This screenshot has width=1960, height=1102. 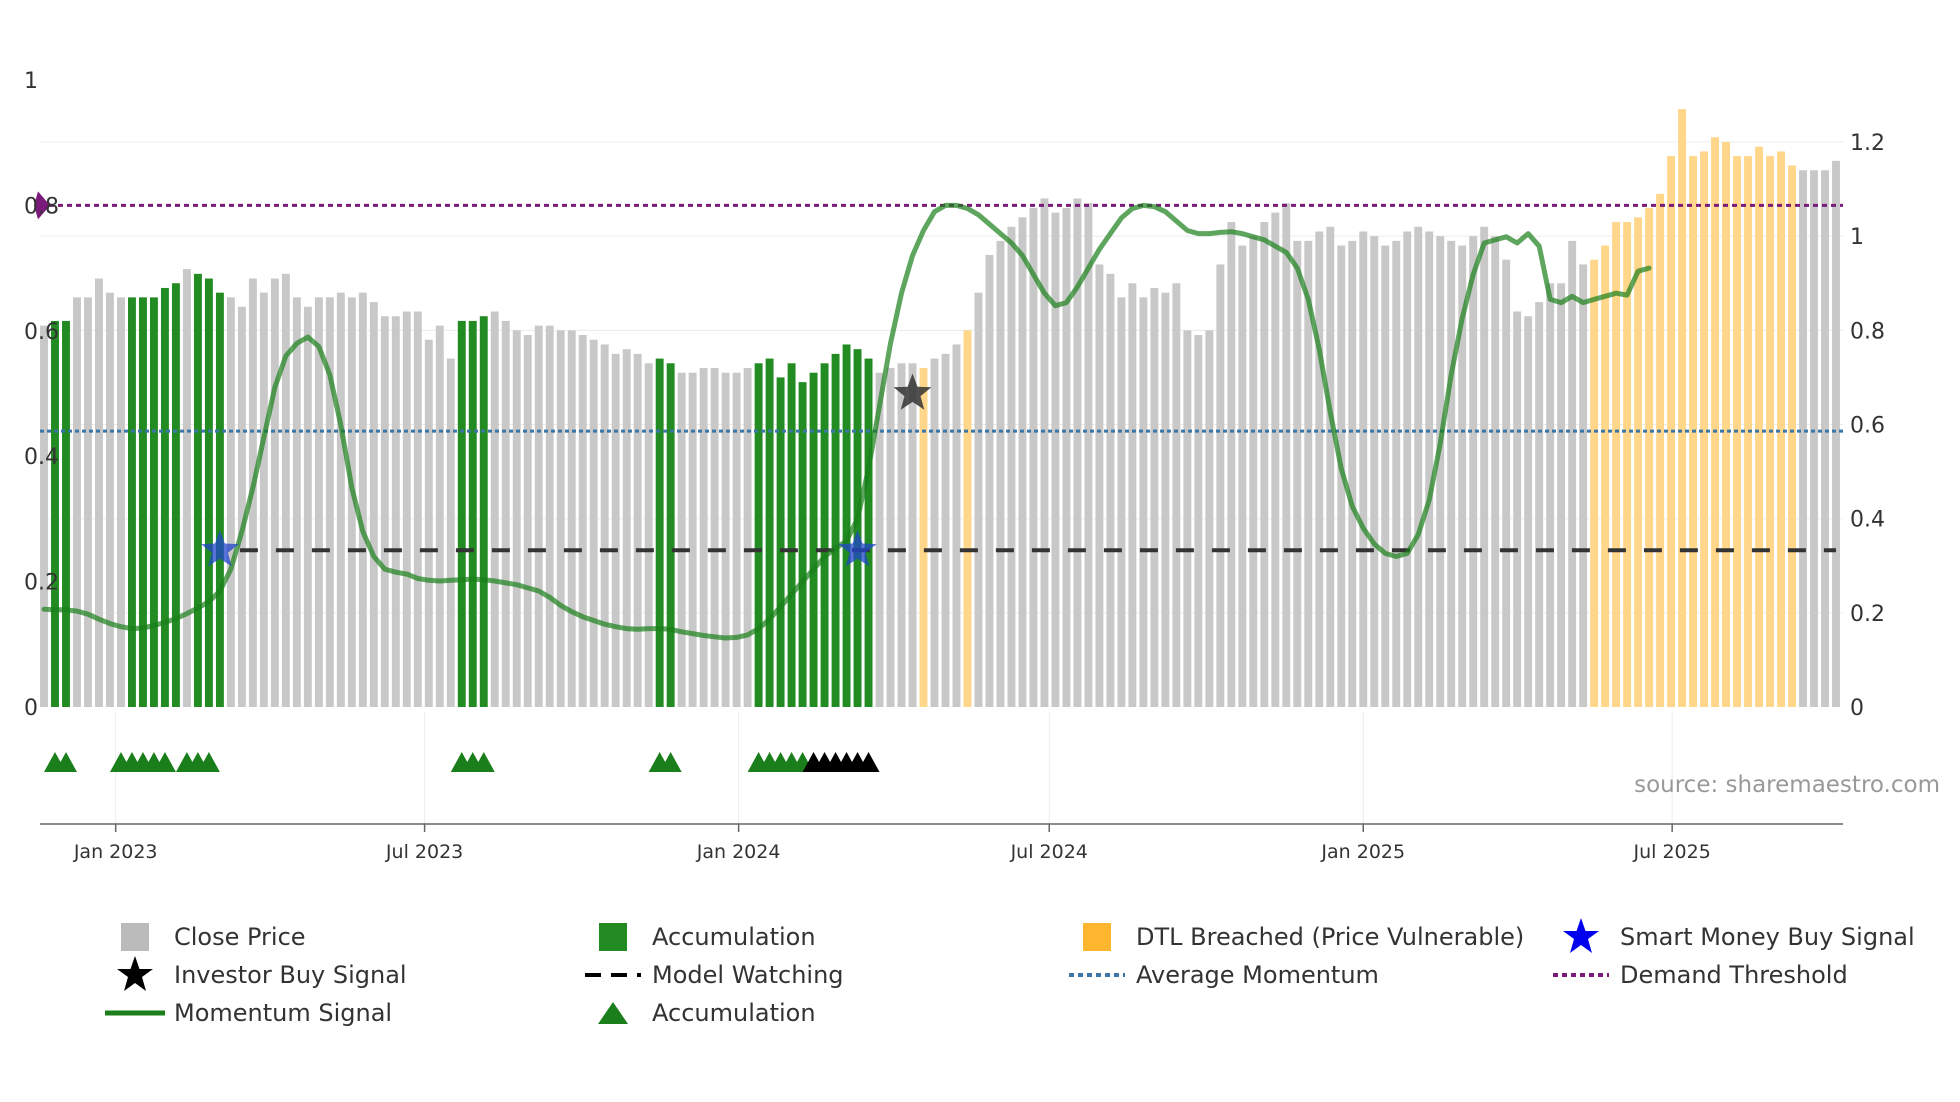 I want to click on legend-accumulation-marker: Accumulation, so click(x=697, y=1013).